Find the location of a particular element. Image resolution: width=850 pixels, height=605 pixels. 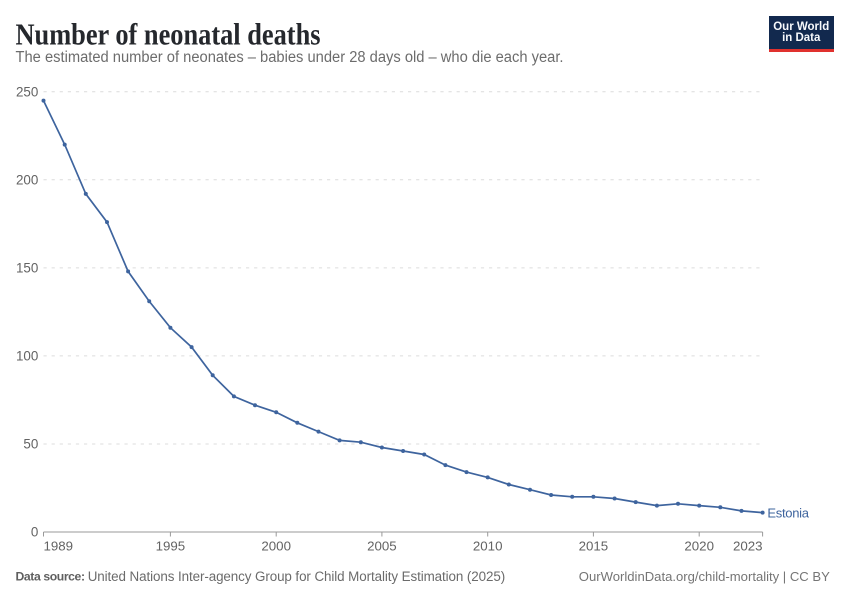

svg-text: 1989 is located at coordinates (59, 546).